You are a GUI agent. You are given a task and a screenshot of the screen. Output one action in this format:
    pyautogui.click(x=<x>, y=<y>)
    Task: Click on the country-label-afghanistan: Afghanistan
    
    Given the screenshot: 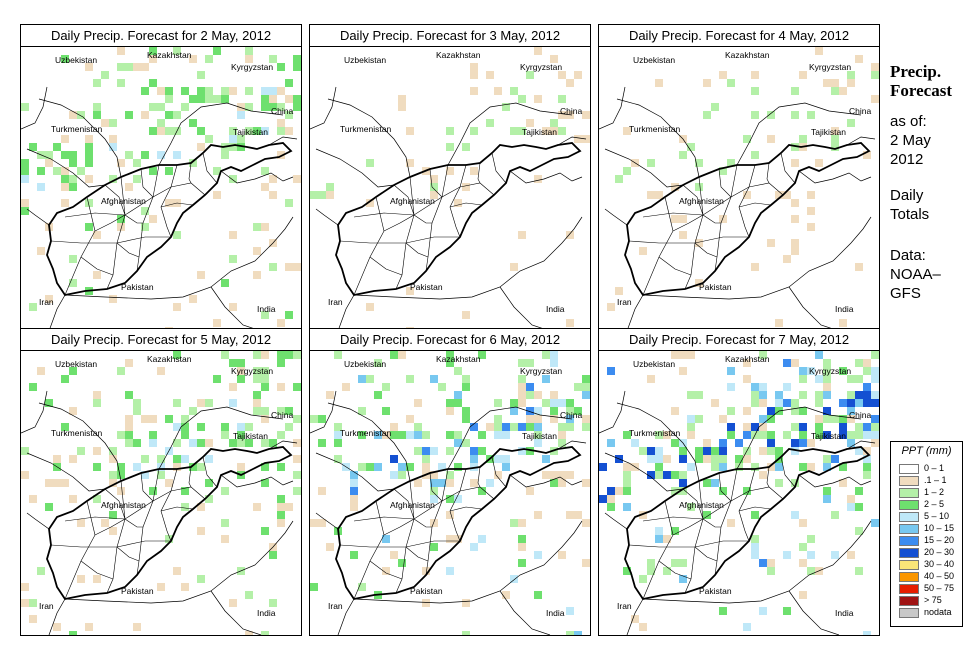 What is the action you would take?
    pyautogui.click(x=701, y=505)
    